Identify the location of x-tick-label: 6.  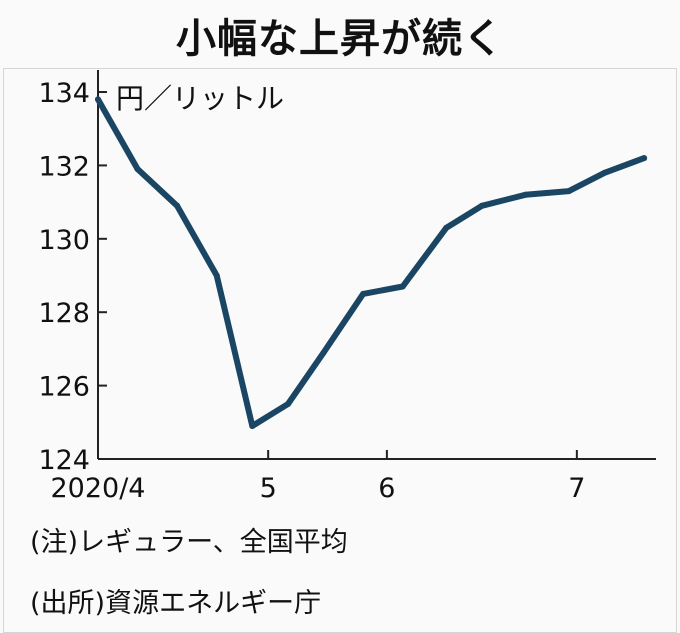
(386, 488).